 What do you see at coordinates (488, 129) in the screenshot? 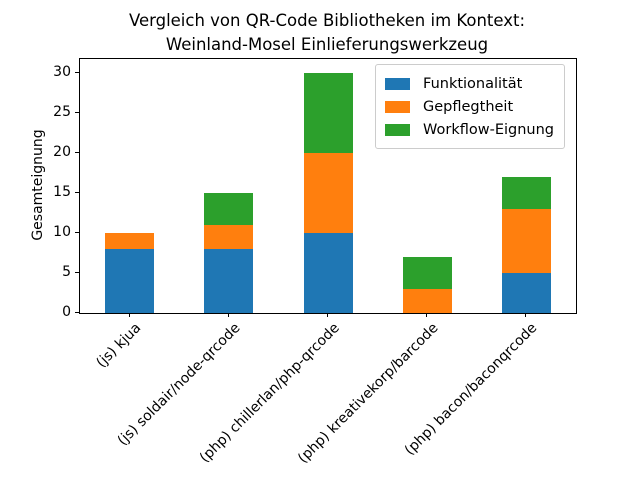
I see `legend-label-2: Workflow-Eignung` at bounding box center [488, 129].